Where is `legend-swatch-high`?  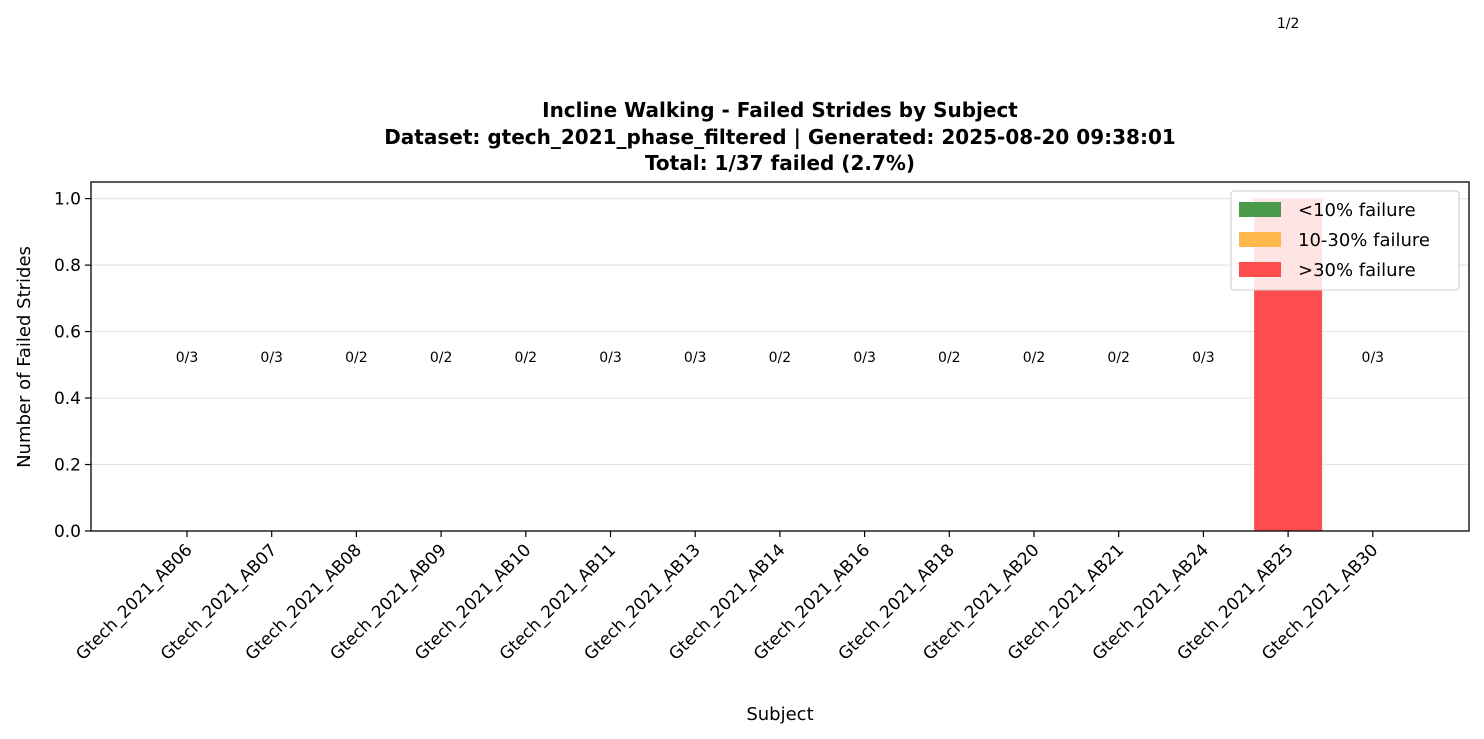
legend-swatch-high is located at coordinates (1260, 269).